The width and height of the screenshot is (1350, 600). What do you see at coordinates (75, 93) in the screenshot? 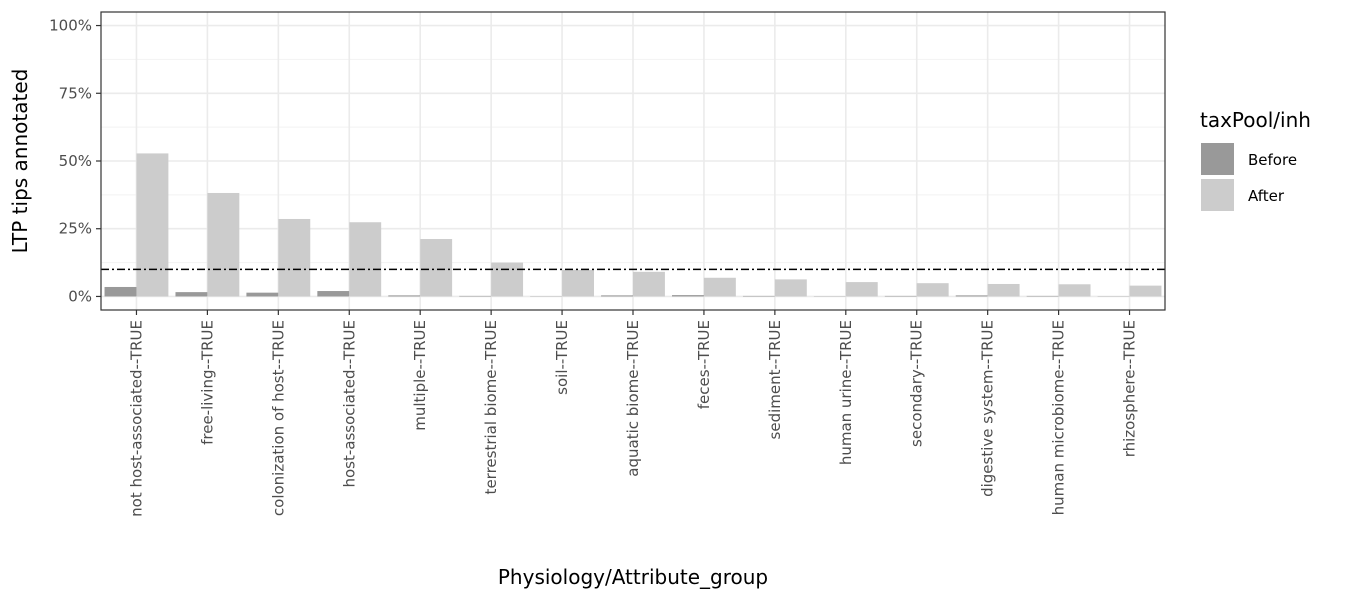
I see `y-tick-label: 75%` at bounding box center [75, 93].